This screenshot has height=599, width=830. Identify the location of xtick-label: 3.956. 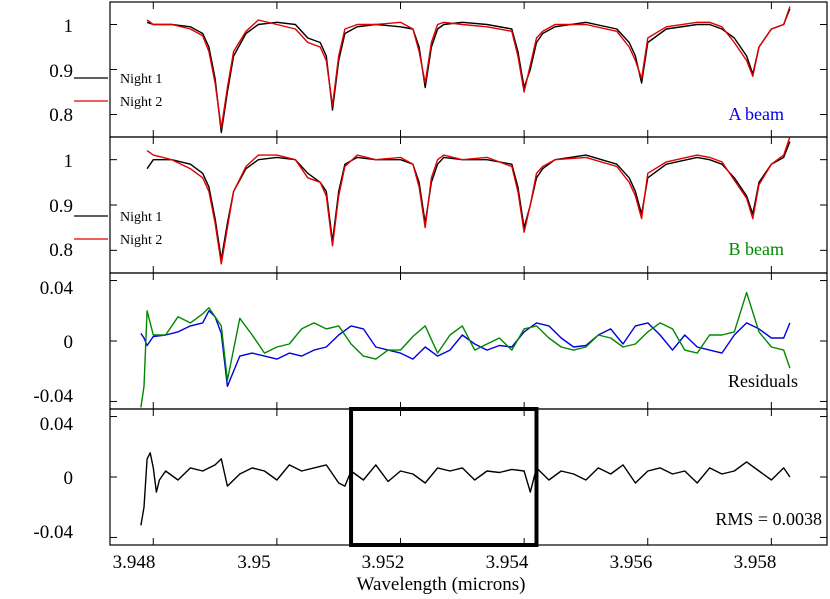
(631, 562).